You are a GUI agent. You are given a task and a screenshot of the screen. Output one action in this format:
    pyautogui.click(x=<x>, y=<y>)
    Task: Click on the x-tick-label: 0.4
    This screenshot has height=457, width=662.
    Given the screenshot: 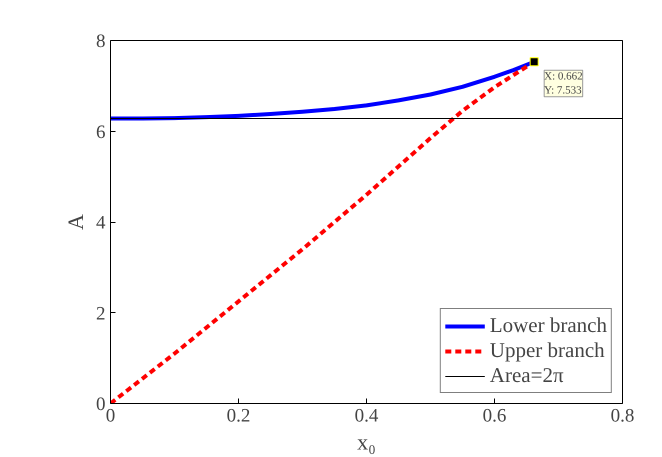 What is the action you would take?
    pyautogui.click(x=366, y=416)
    